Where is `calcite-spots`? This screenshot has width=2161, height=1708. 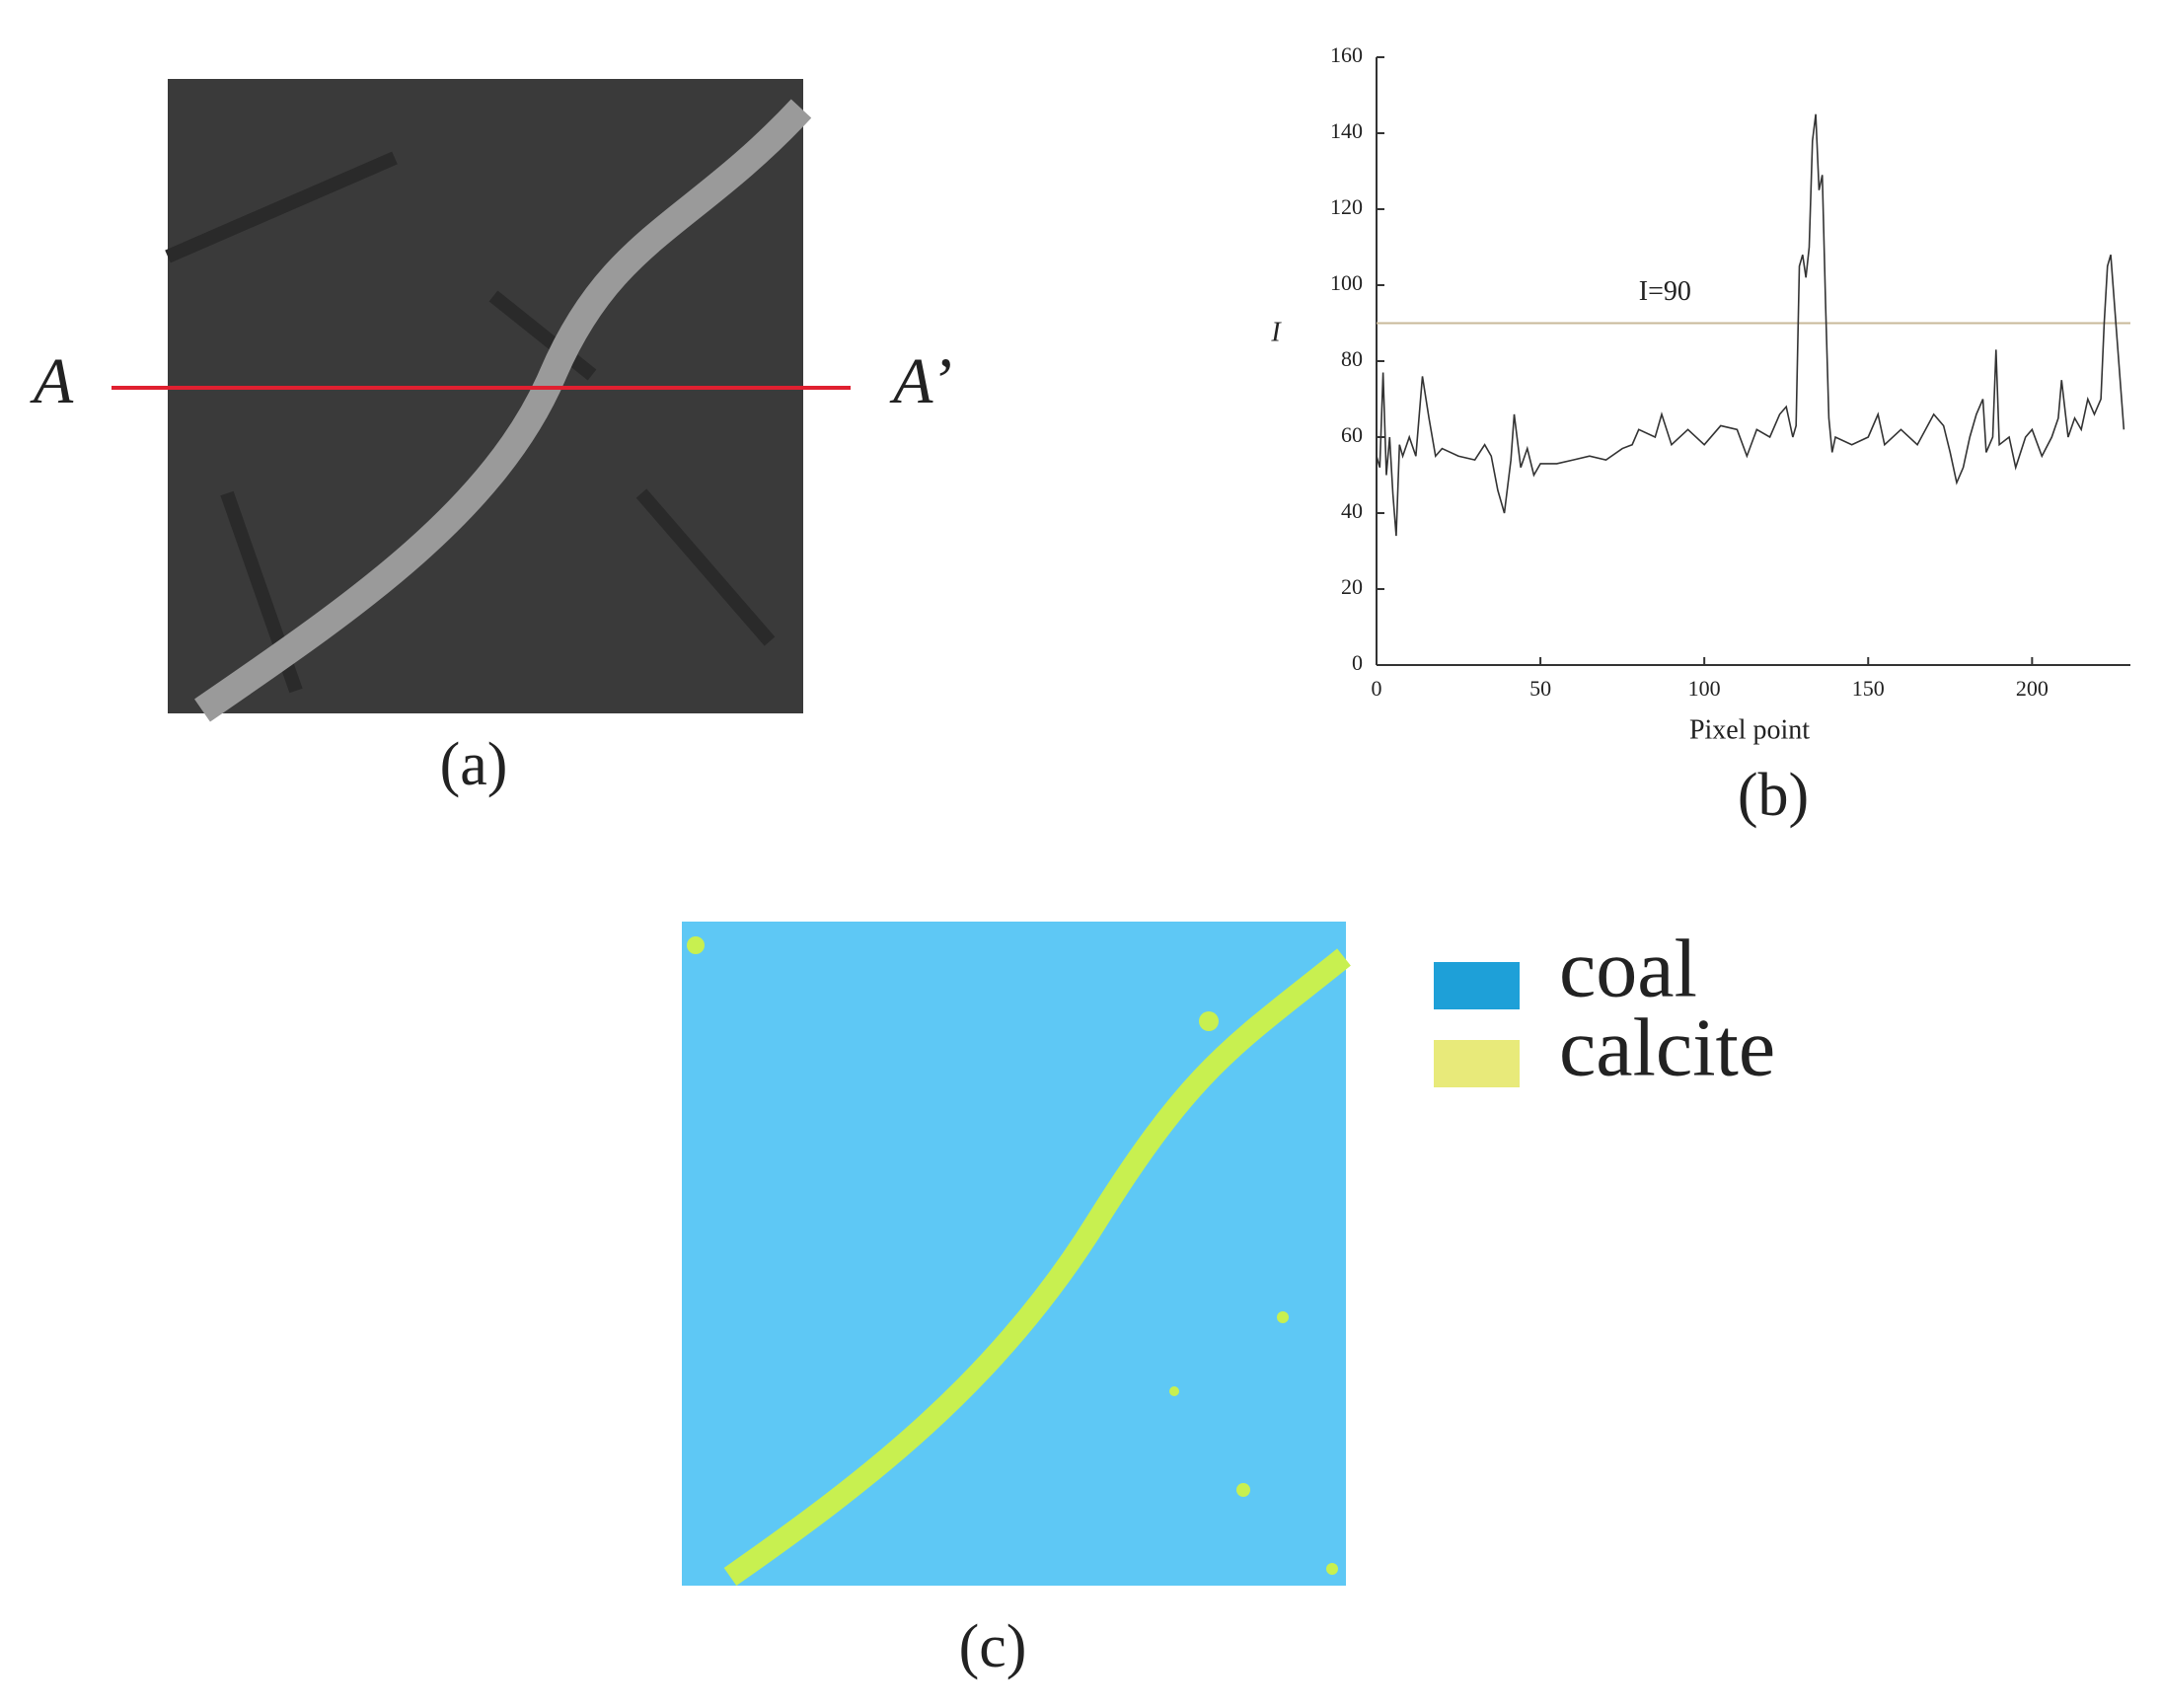 calcite-spots is located at coordinates (1012, 1255).